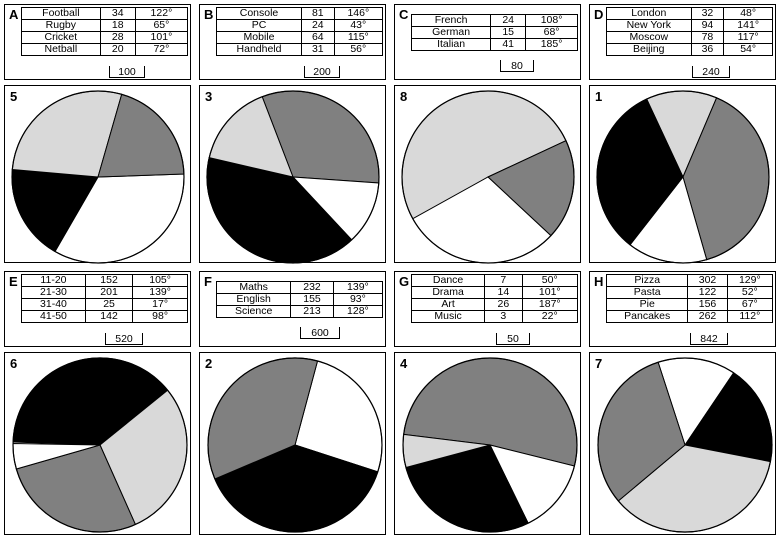  I want to click on table-row: 21-30 201 139°, so click(104, 292).